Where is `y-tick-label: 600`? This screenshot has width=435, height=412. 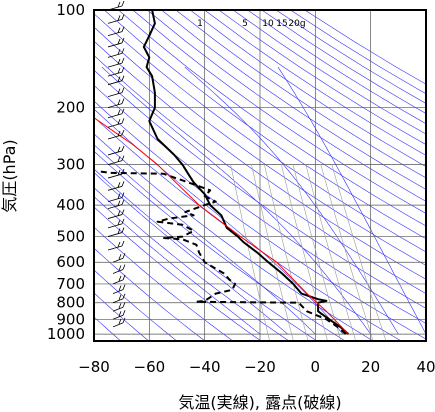
y-tick-label: 600 is located at coordinates (70, 262).